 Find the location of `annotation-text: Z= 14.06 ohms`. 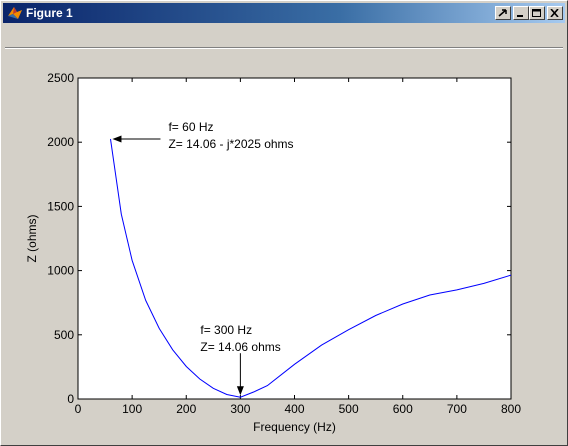

annotation-text: Z= 14.06 ohms is located at coordinates (240, 347).